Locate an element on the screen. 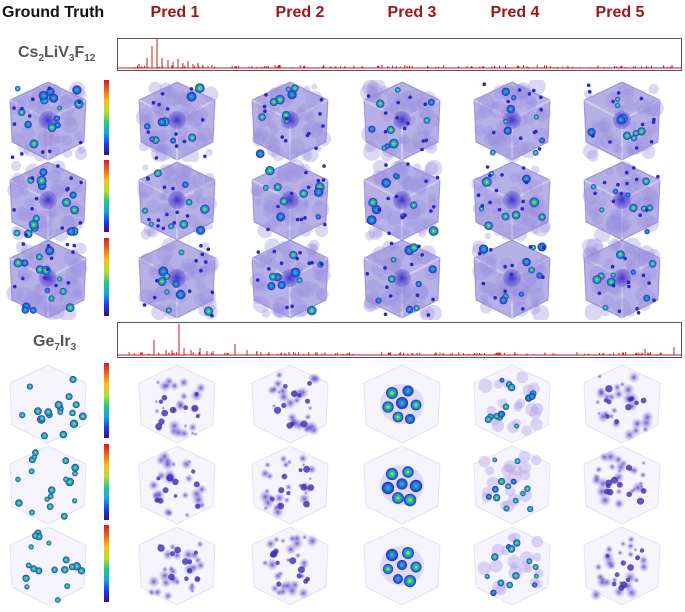 The image size is (685, 612). material-2-spectrum is located at coordinates (399, 340).